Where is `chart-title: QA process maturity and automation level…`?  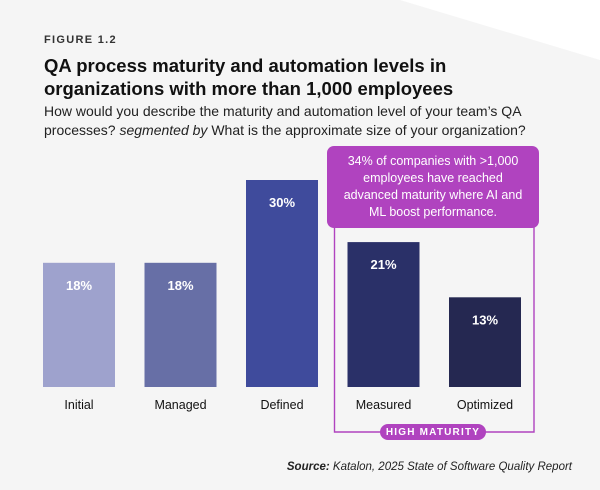
chart-title: QA process maturity and automation level… is located at coordinates (249, 77).